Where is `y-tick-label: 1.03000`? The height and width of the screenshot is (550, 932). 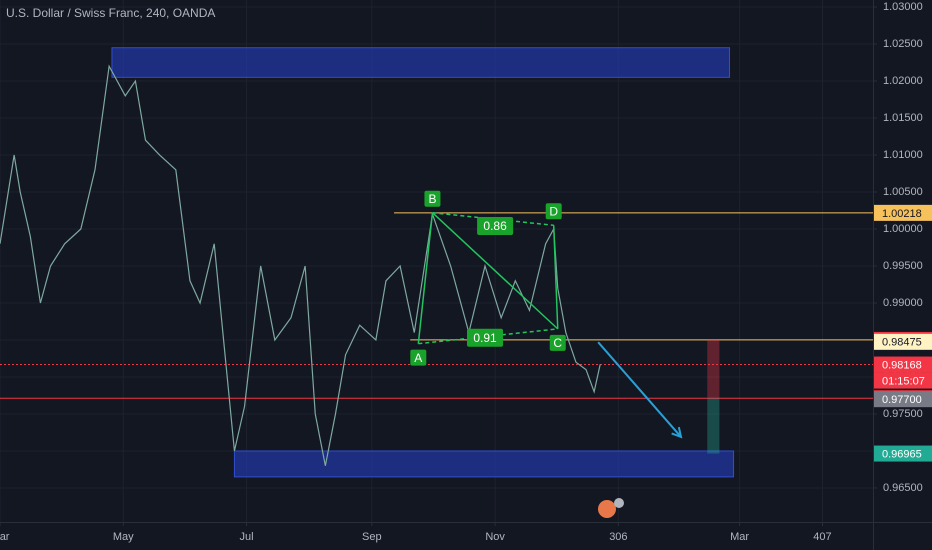
y-tick-label: 1.03000 is located at coordinates (903, 7).